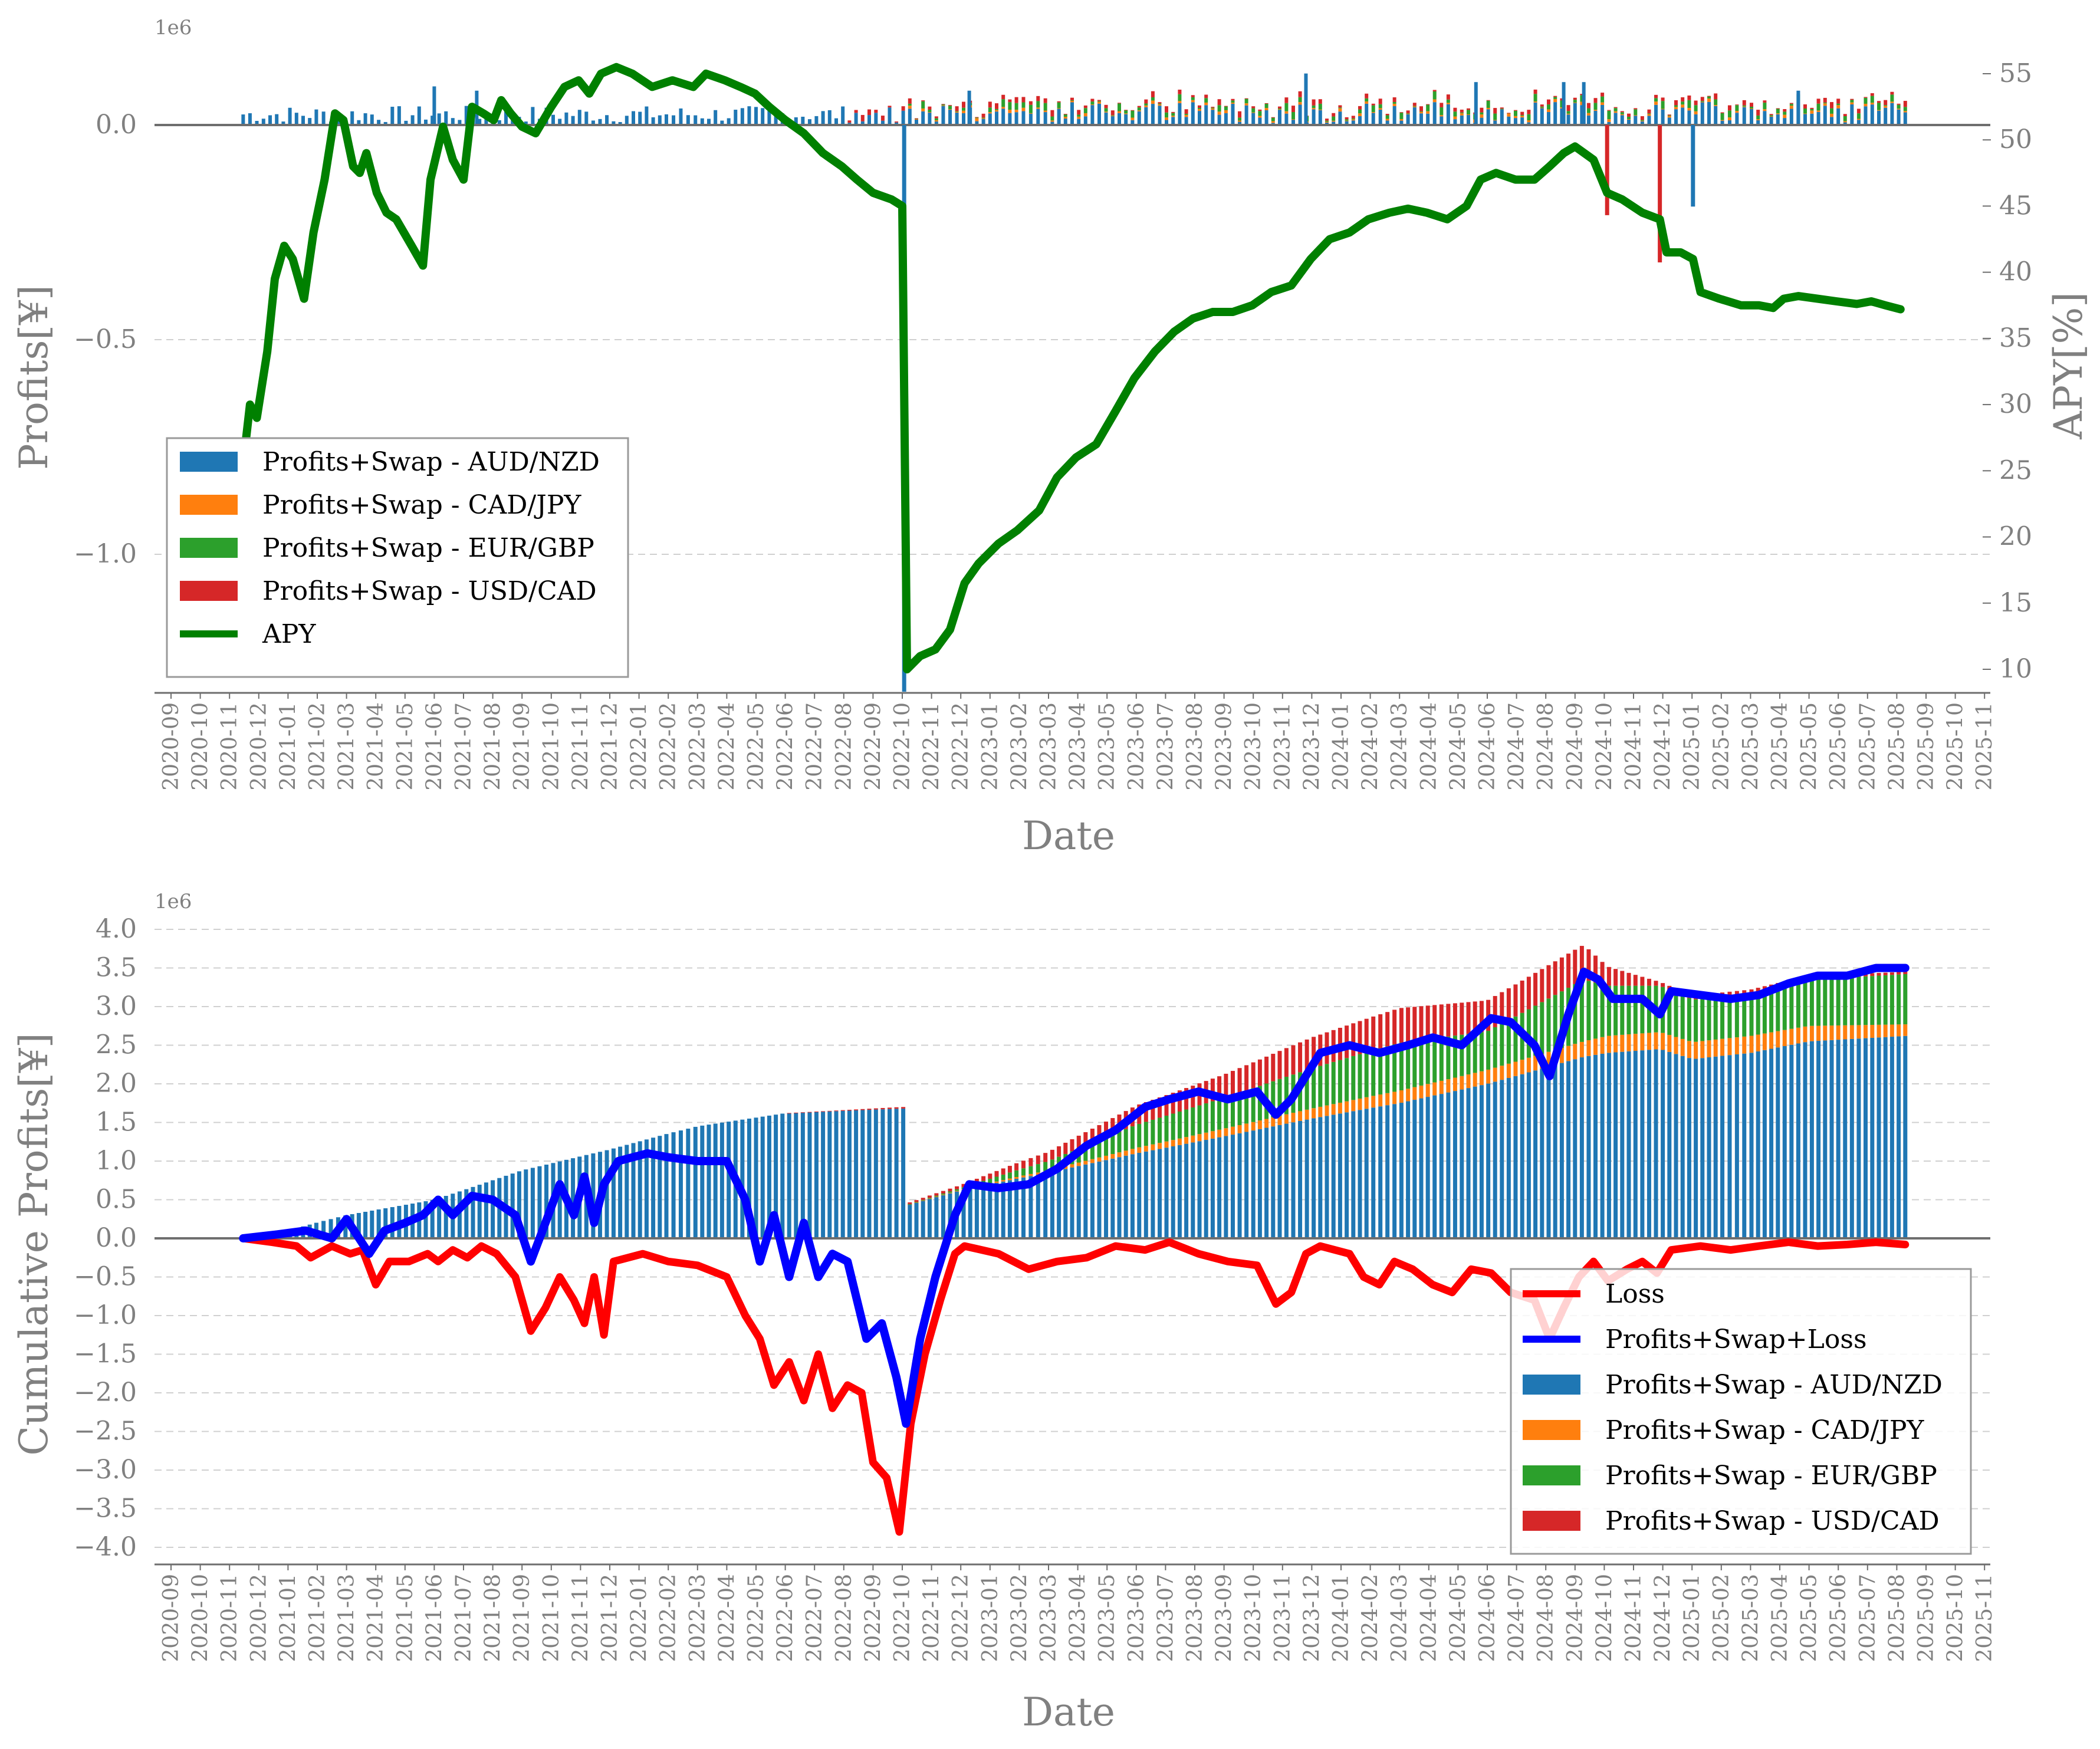  I want to click on top-x-tick-label: 2020-11, so click(230, 746).